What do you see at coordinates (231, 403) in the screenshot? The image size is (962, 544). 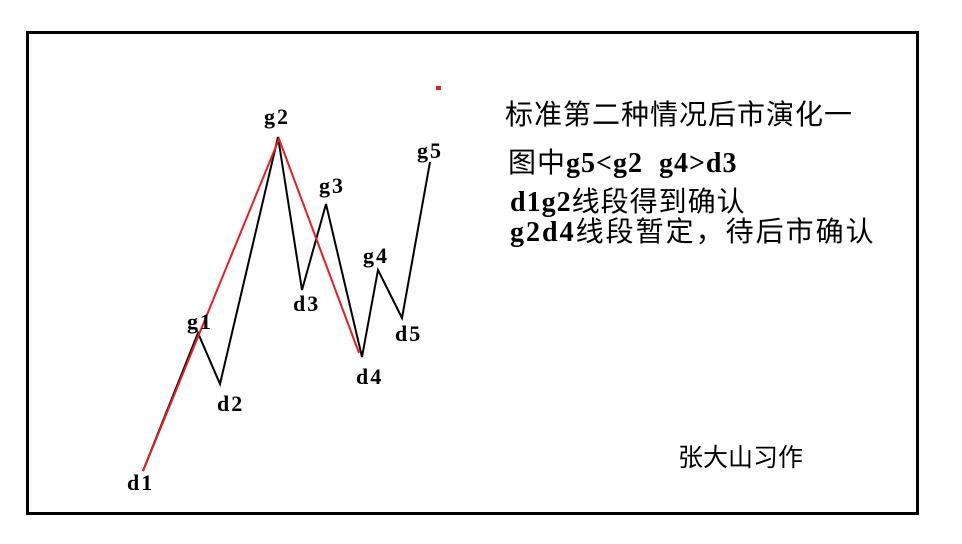 I see `point-label-d2: d2` at bounding box center [231, 403].